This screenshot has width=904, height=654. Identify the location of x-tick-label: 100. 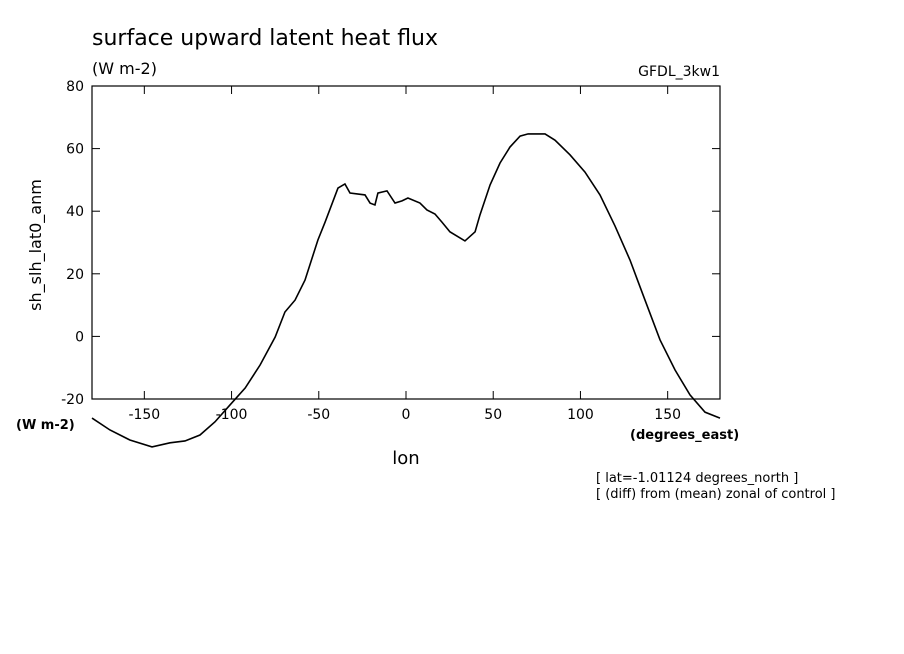
(580, 415).